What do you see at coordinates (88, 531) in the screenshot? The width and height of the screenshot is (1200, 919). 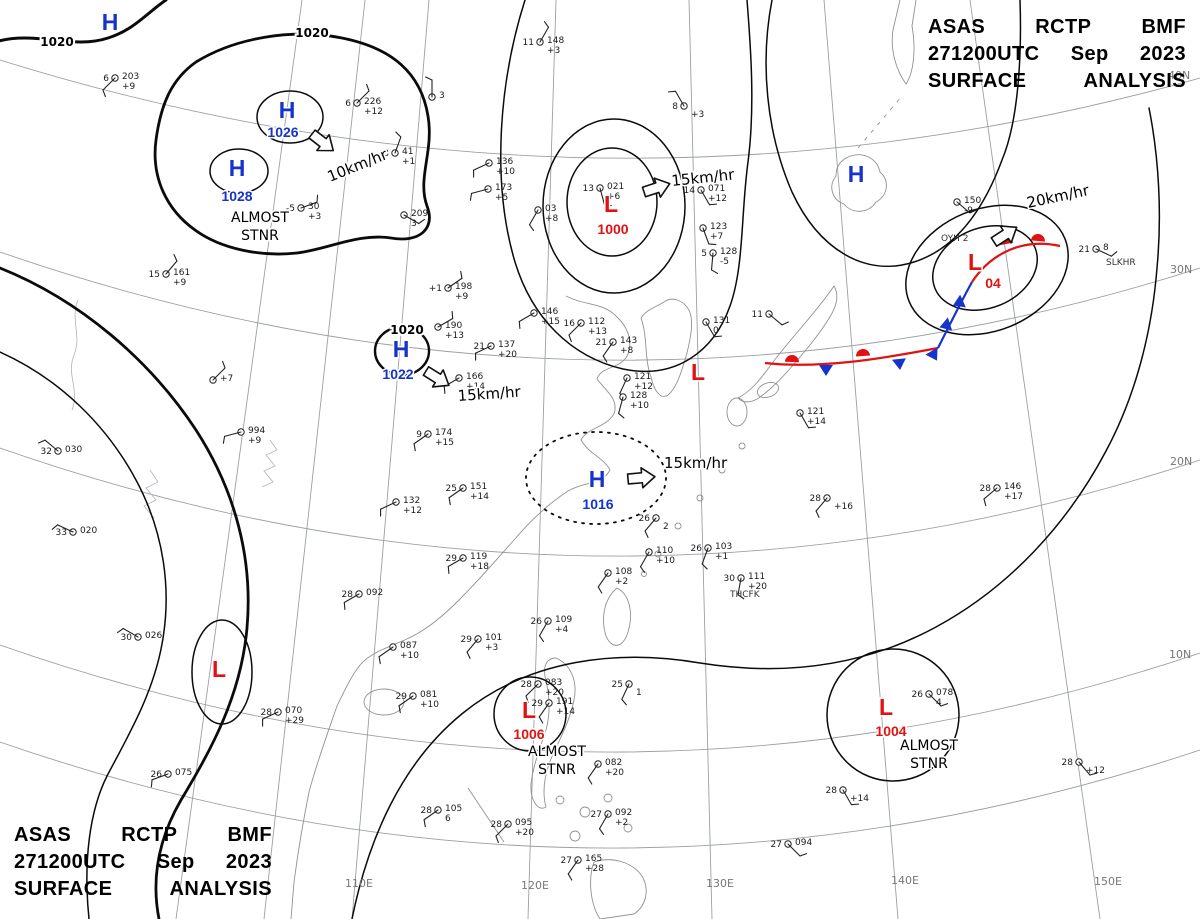 I see `station-pressure: 020` at bounding box center [88, 531].